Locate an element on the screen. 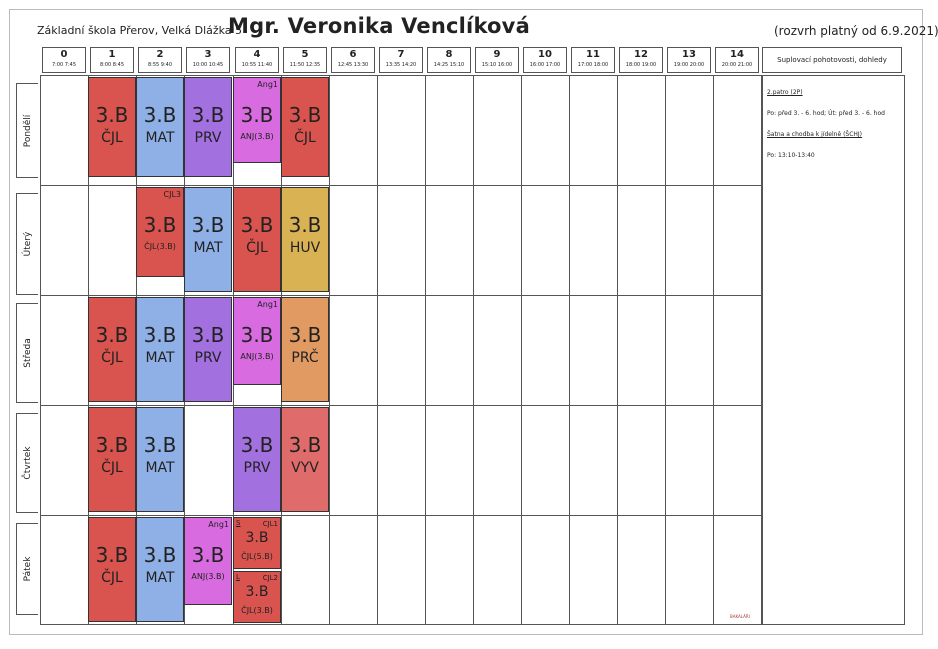  lesson-group: CJL3 is located at coordinates (172, 194).